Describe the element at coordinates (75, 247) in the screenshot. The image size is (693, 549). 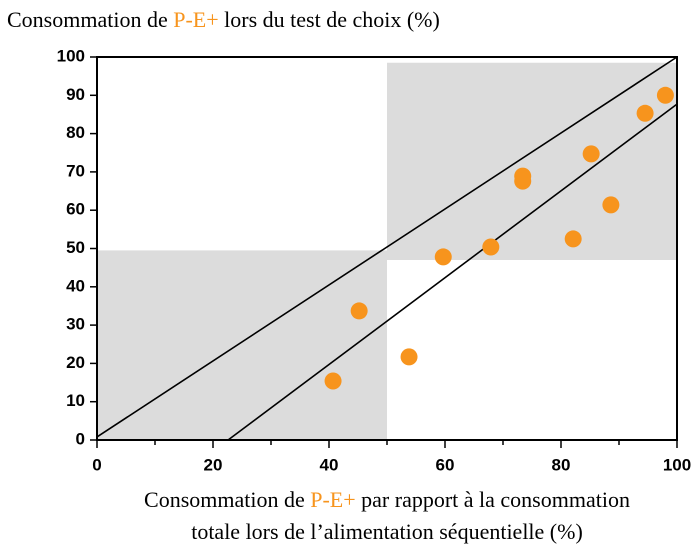
I see `y-tick-label: 50` at that location.